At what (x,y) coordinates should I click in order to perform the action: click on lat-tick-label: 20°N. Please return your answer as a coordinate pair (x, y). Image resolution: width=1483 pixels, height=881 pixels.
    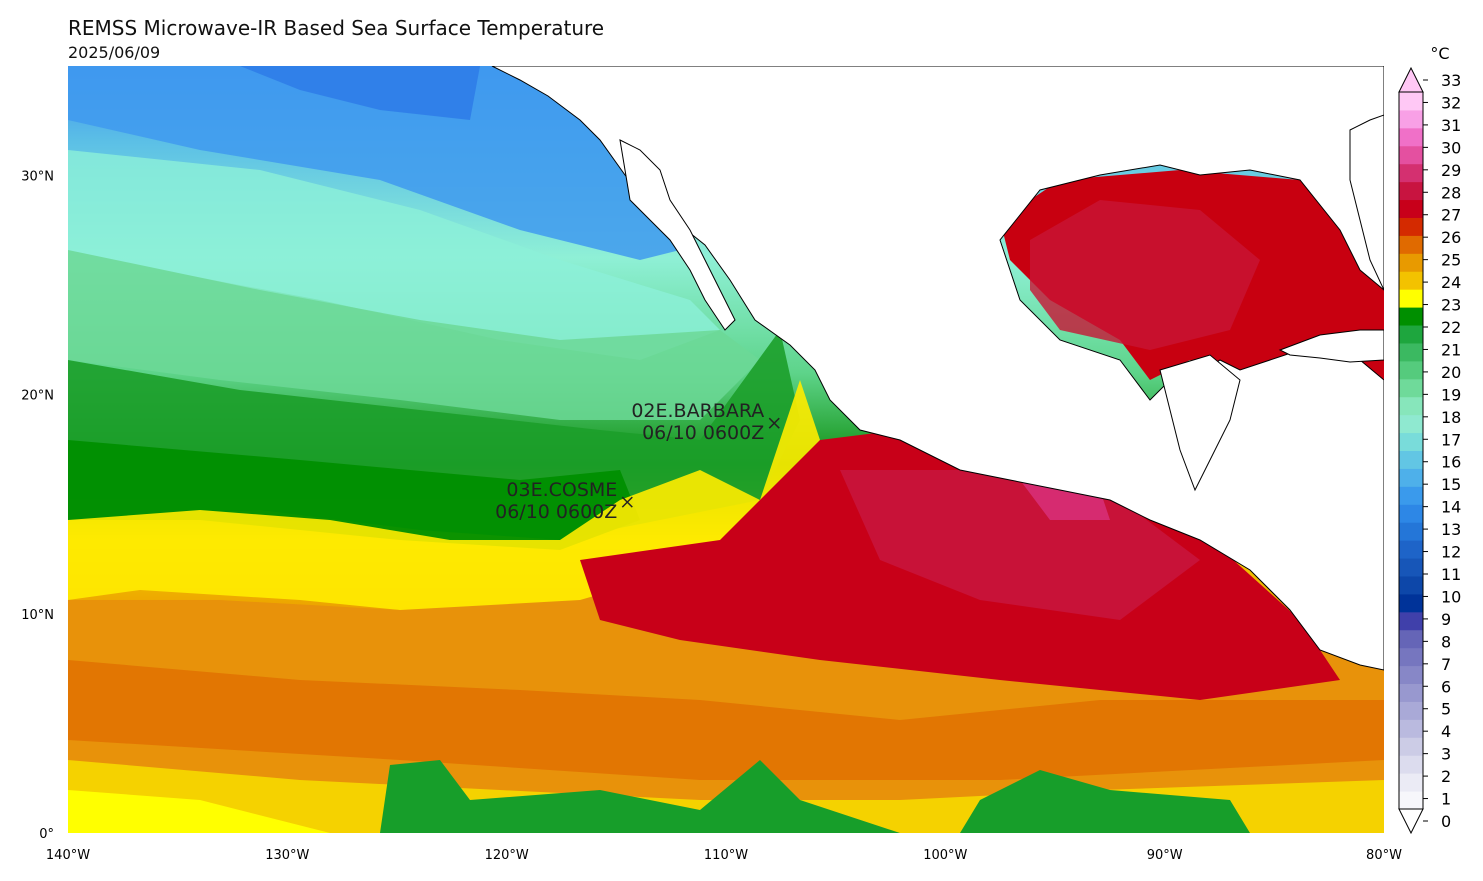
    Looking at the image, I should click on (37, 396).